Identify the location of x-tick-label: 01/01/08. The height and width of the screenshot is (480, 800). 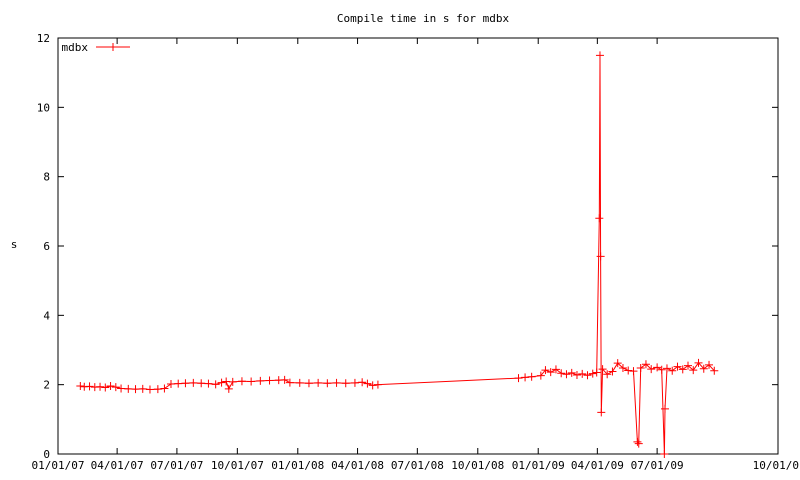
(297, 465).